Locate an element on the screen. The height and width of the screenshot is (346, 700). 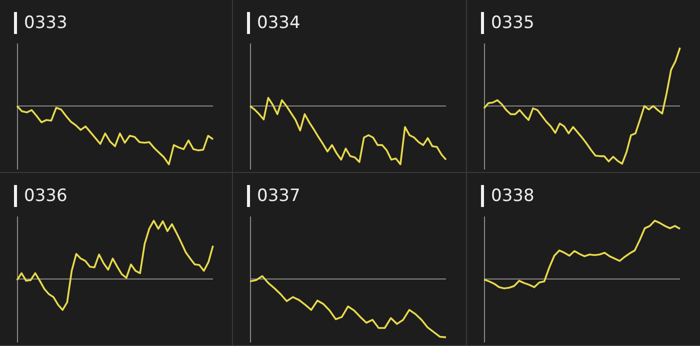
chart-title: 0336 is located at coordinates (46, 196).